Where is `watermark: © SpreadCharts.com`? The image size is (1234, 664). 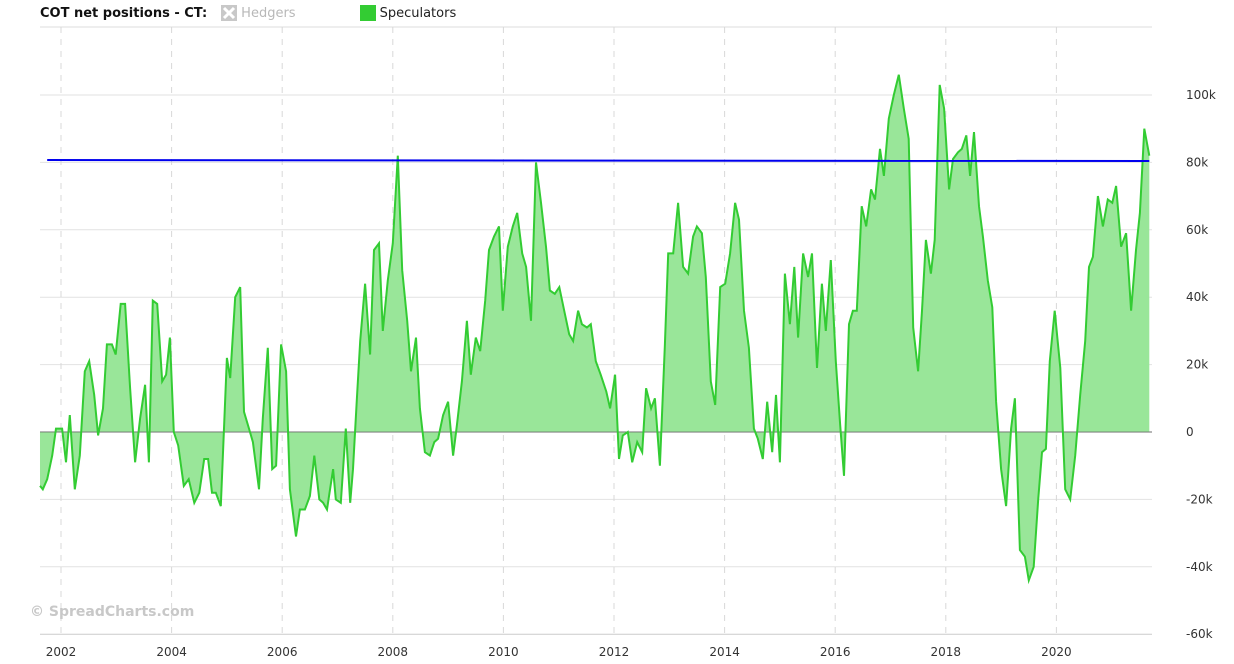
watermark: © SpreadCharts.com is located at coordinates (112, 612).